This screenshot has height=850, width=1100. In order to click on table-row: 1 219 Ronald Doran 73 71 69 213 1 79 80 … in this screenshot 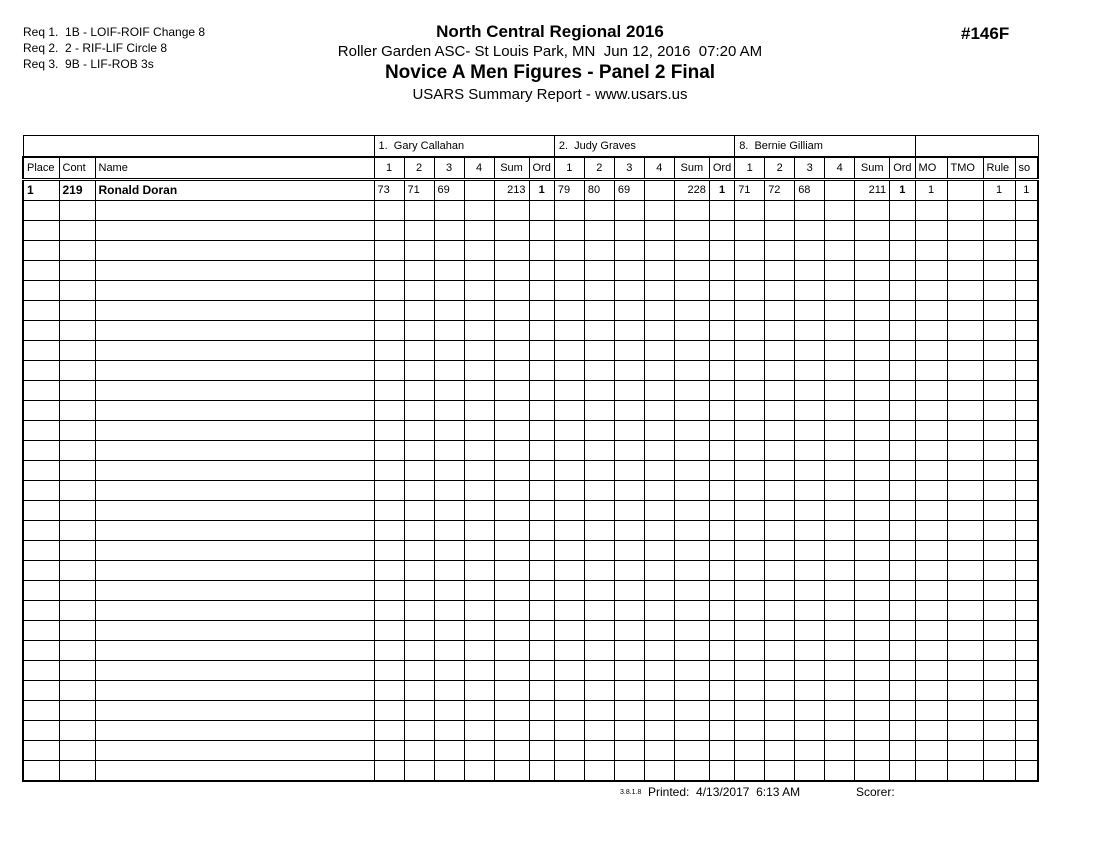, I will do `click(531, 190)`.